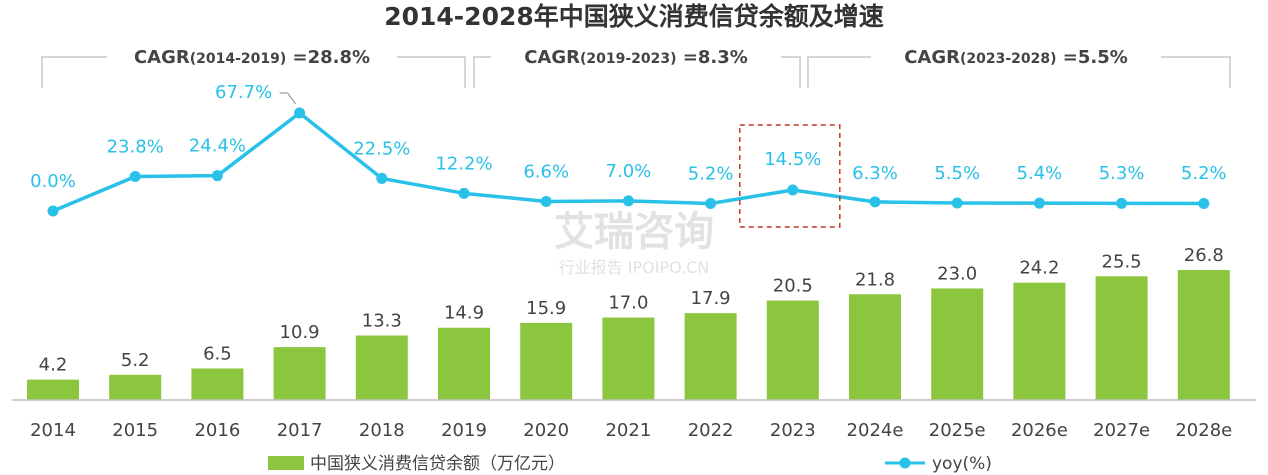 The width and height of the screenshot is (1268, 475). I want to click on legend-line-label: yoy(%), so click(962, 464).